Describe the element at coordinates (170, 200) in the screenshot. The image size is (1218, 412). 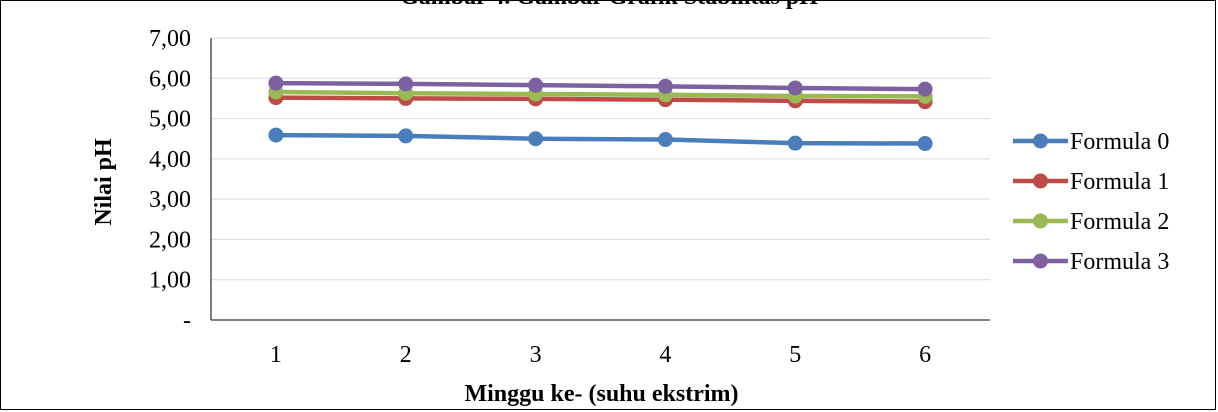
I see `y-tick-label: 3,00` at that location.